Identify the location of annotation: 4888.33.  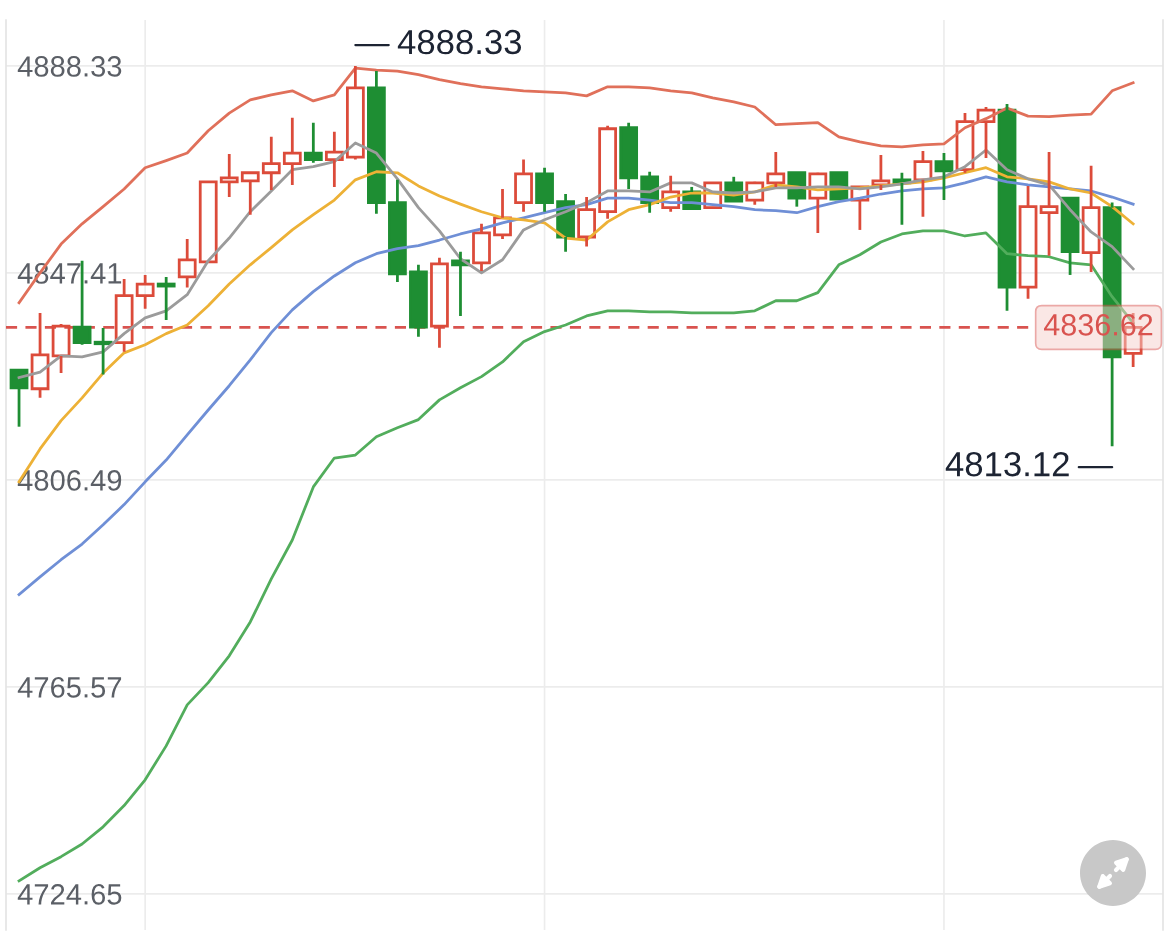
(459, 42).